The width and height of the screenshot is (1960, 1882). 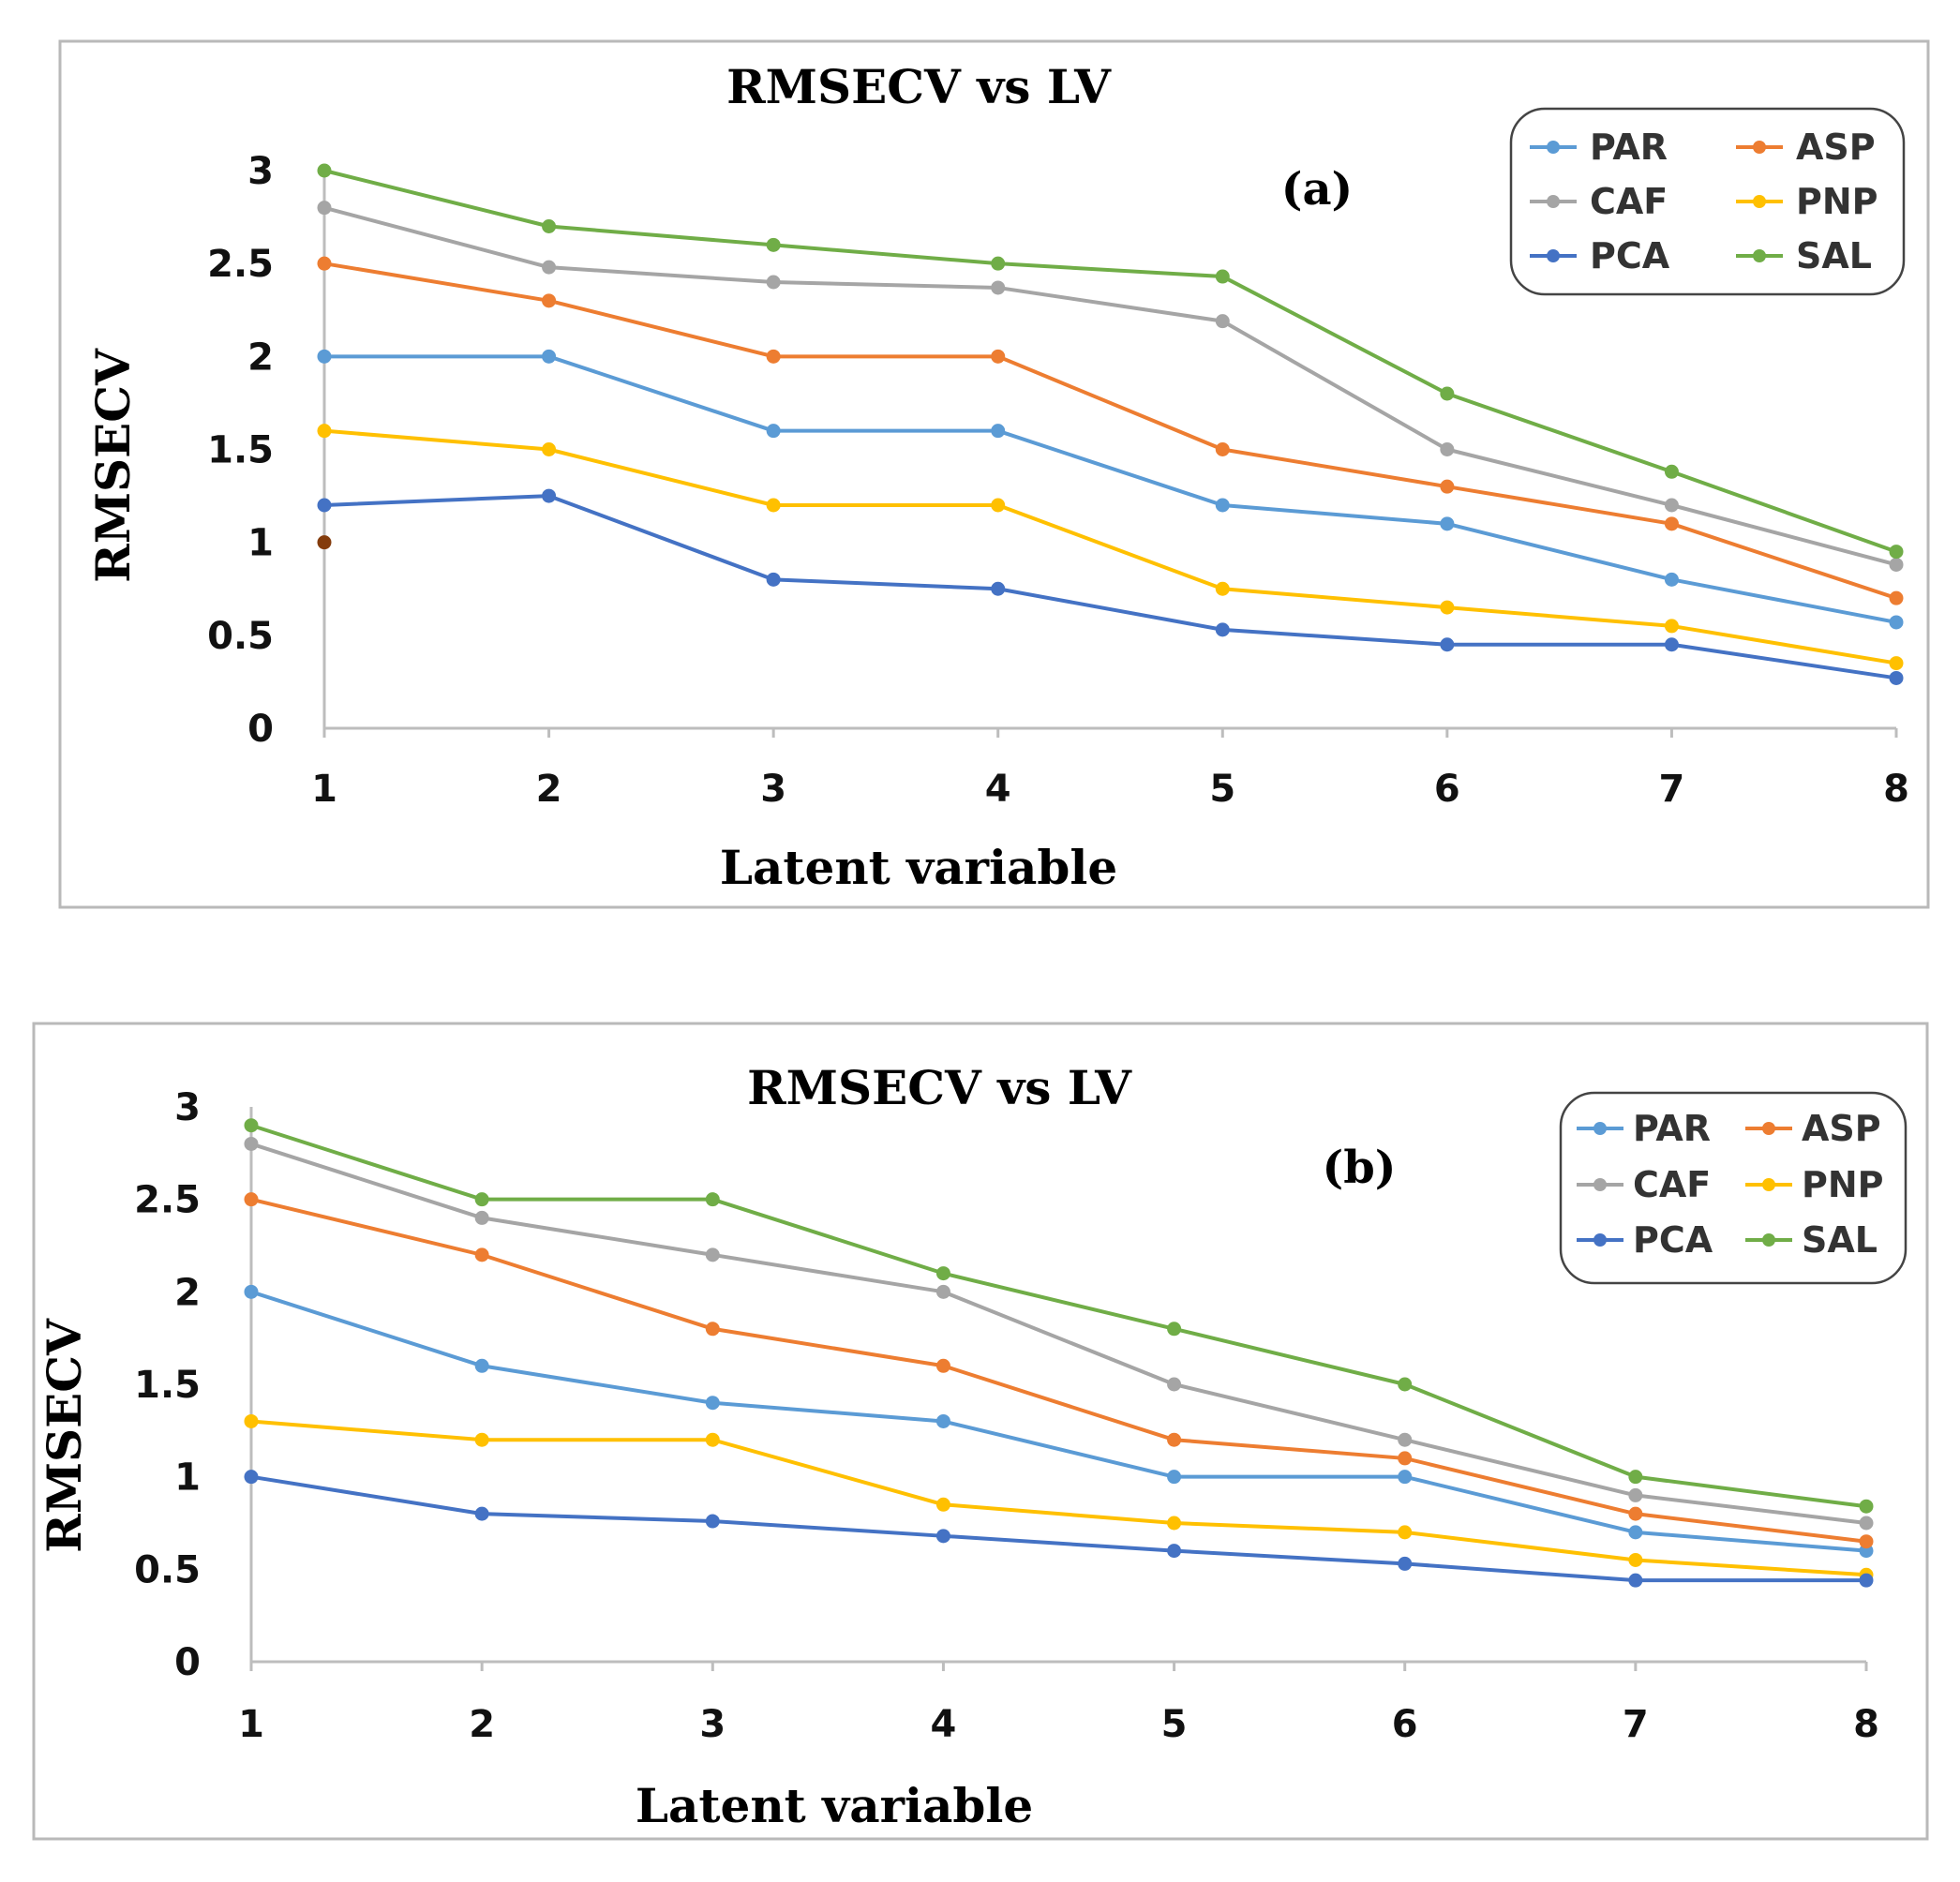 I want to click on y-axis-title-b: RMSECV, so click(x=65, y=1435).